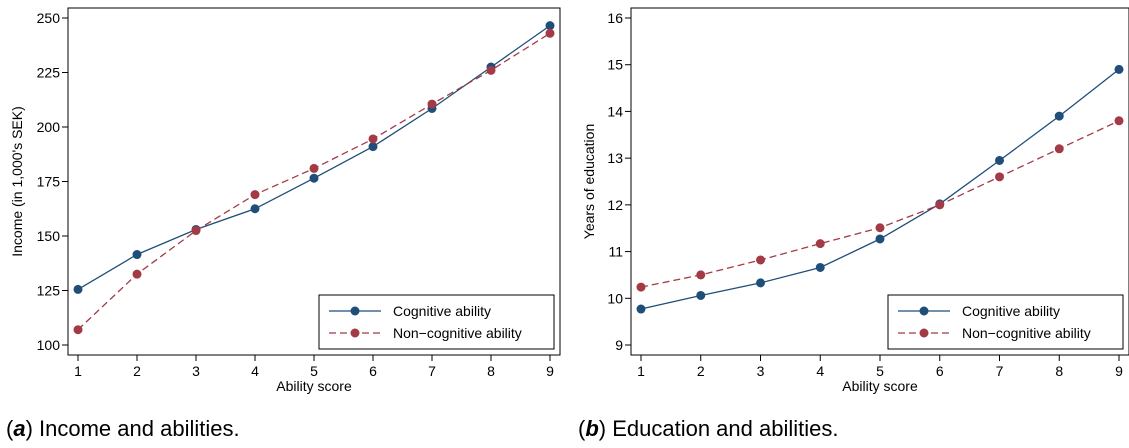 This screenshot has width=1129, height=448. Describe the element at coordinates (619, 345) in the screenshot. I see `y-tick-label: 9` at that location.